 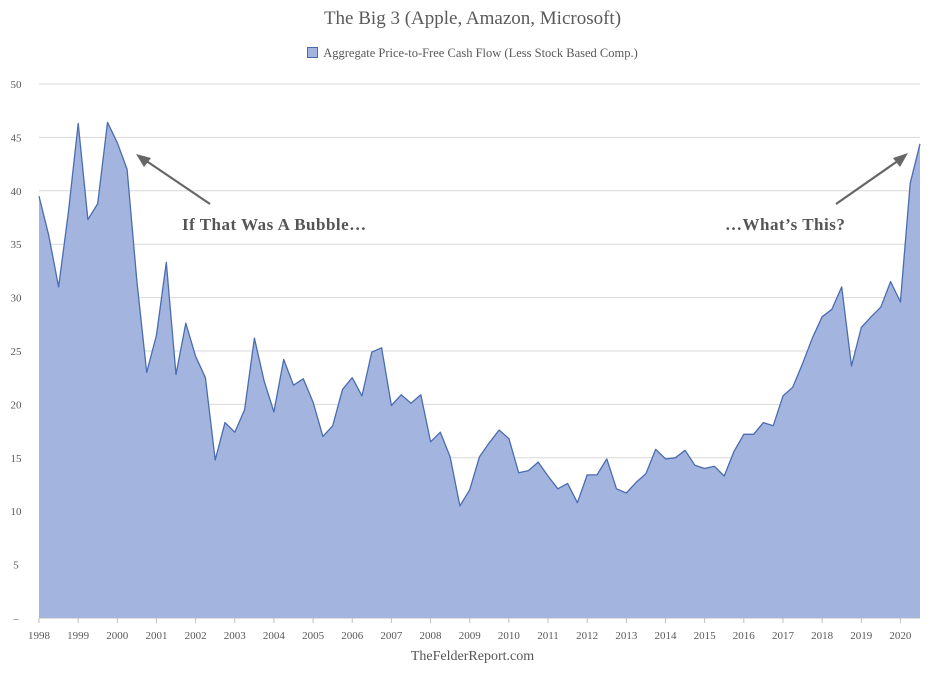 I want to click on x-tick-label: 2011, so click(x=548, y=636).